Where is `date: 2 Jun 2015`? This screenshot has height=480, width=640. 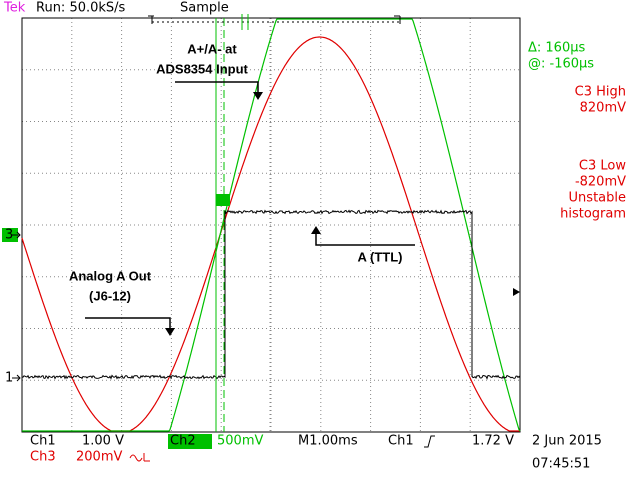
date: 2 Jun 2015 is located at coordinates (567, 441).